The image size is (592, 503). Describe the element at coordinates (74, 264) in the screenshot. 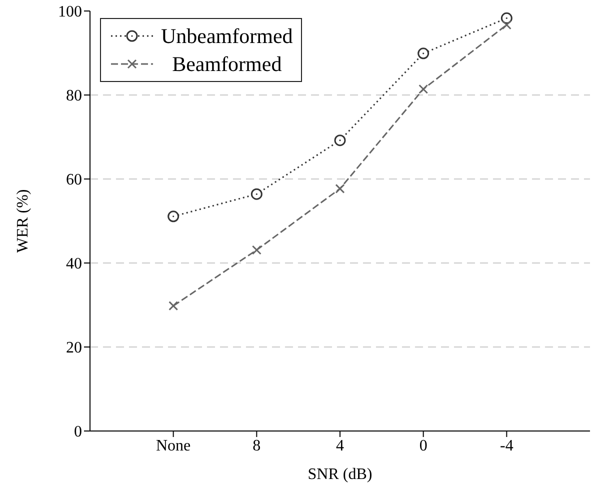

I see `y-tick-label: 40` at that location.